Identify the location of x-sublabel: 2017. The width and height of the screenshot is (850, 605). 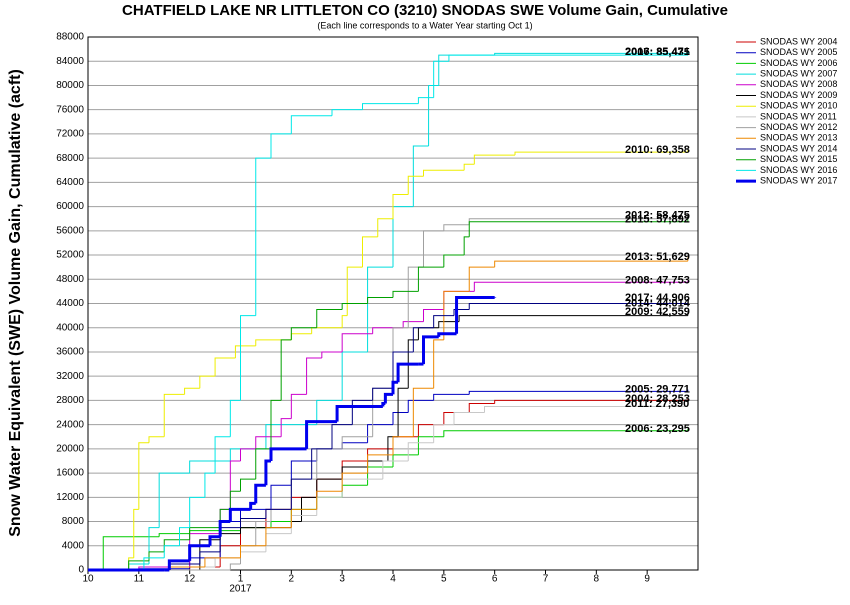
(240, 589).